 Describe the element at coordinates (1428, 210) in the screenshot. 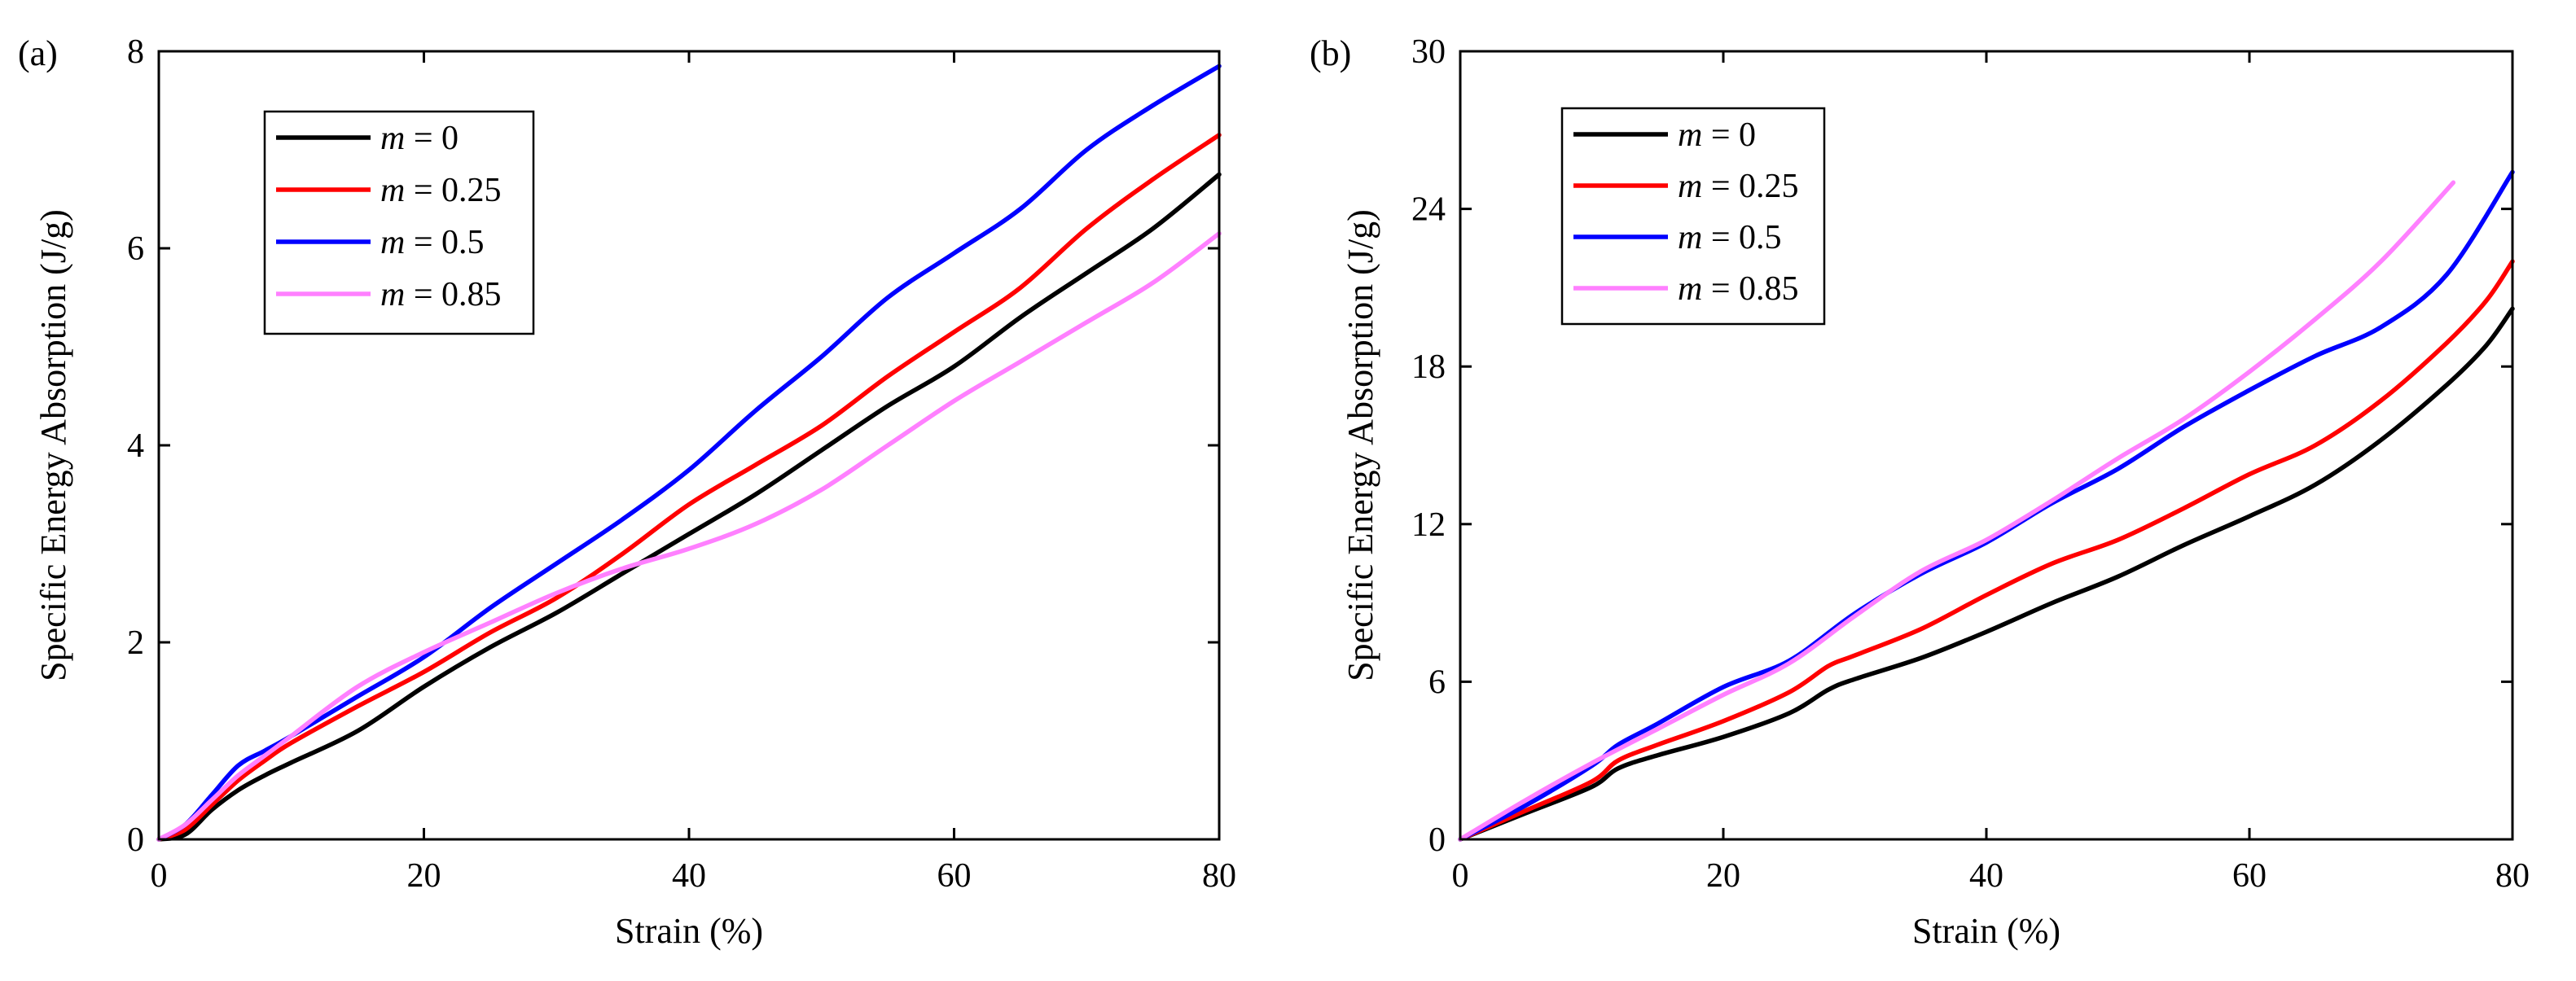

I see `y-tick-label: 24` at that location.